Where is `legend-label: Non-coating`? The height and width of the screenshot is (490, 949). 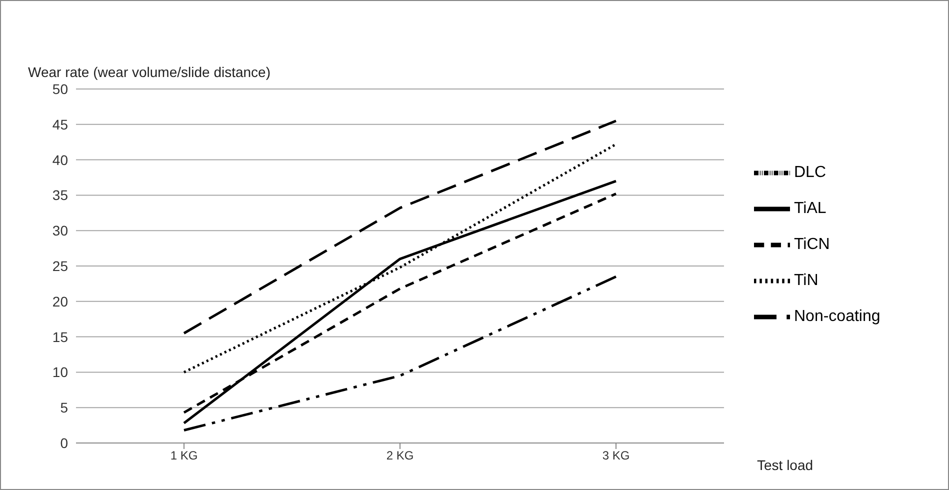 legend-label: Non-coating is located at coordinates (837, 317).